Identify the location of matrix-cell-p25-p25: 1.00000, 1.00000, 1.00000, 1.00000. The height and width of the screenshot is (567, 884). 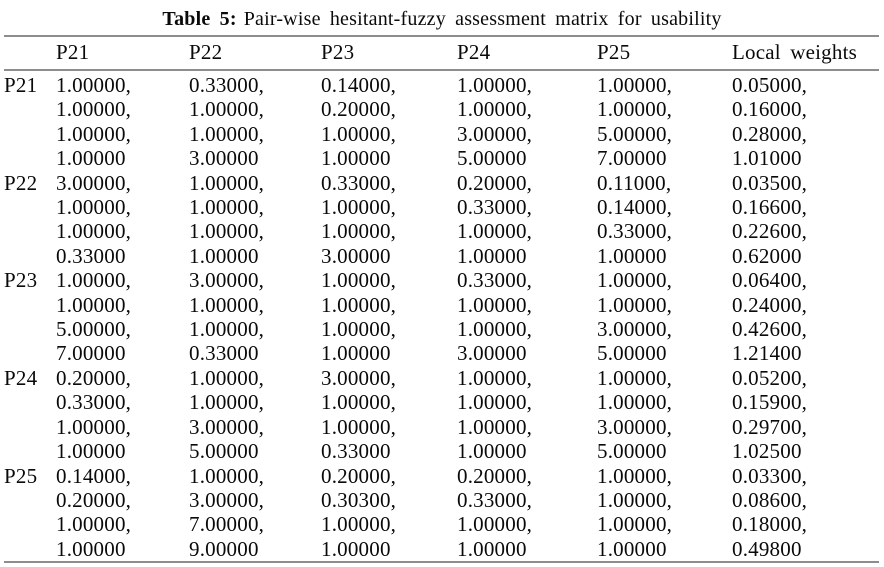
(635, 512).